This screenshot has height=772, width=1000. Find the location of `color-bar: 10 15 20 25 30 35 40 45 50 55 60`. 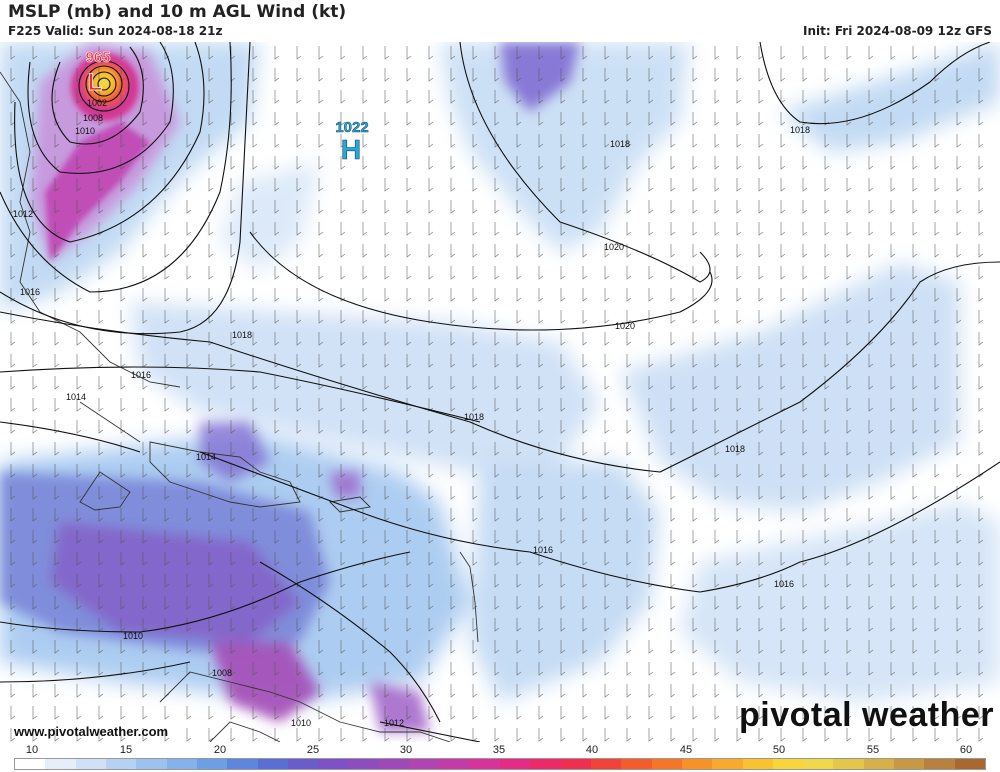

color-bar: 10 15 20 25 30 35 40 45 50 55 60 is located at coordinates (500, 757).